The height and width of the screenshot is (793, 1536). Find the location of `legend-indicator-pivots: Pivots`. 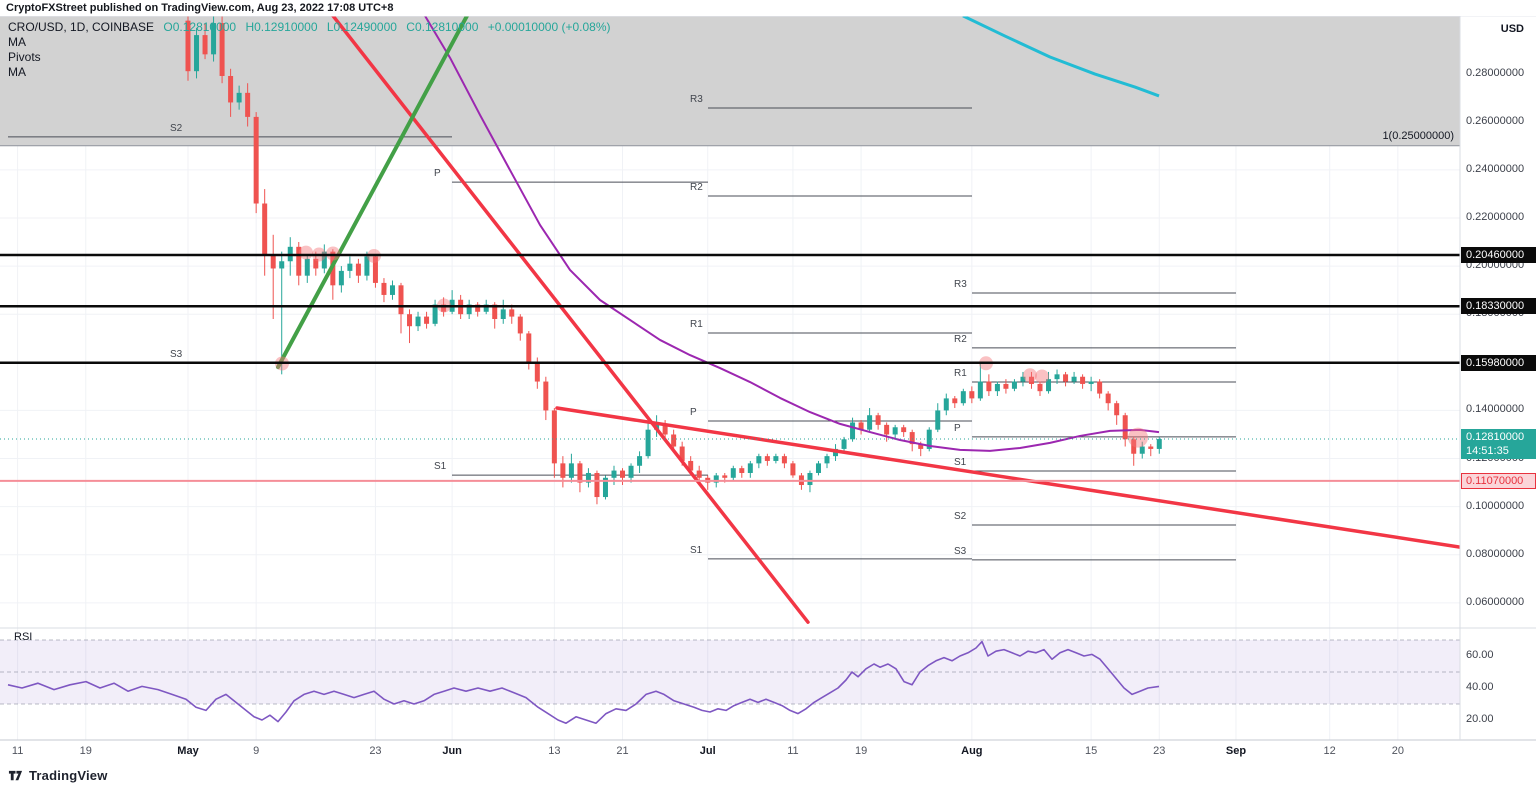

legend-indicator-pivots: Pivots is located at coordinates (309, 57).